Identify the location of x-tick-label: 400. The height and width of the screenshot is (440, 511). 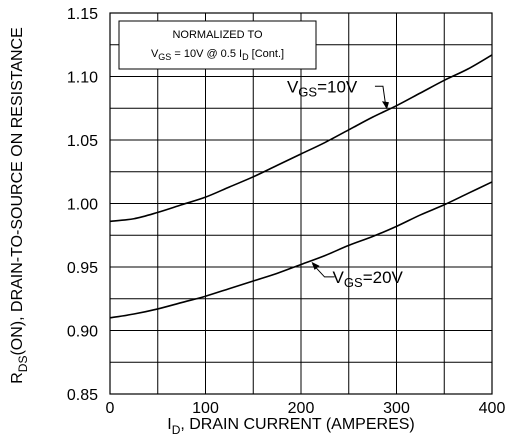
(492, 408).